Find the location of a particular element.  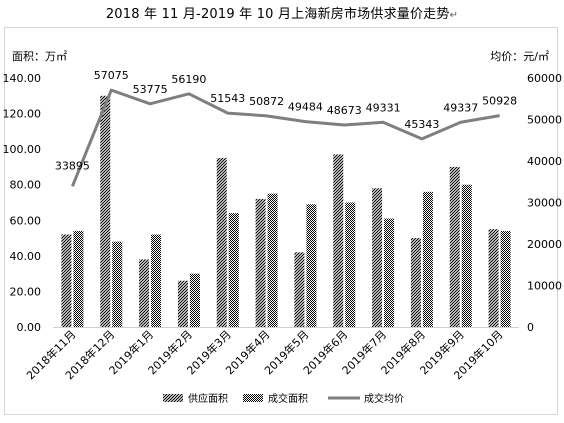

y-left-tick-label: 60.00 is located at coordinates (26, 220).